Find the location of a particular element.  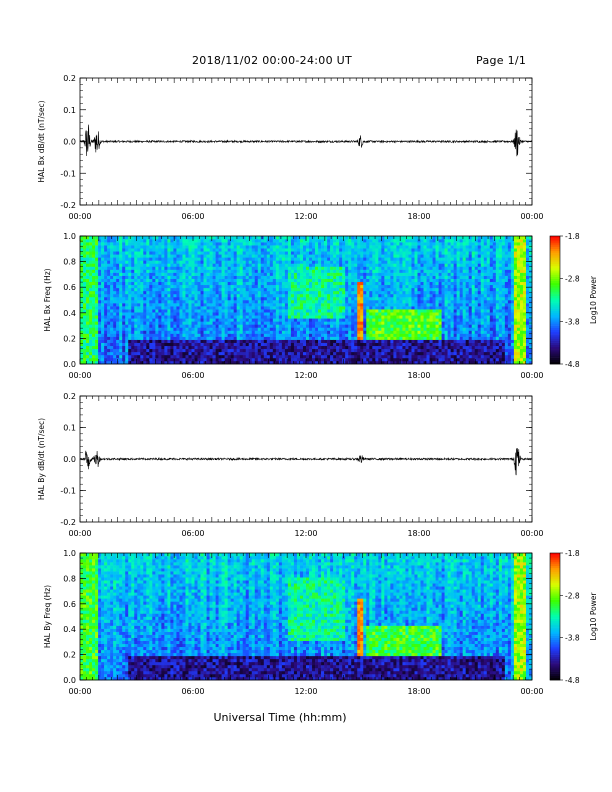

x-axis-panel-3: 00:00 06:00 12:00 18:00 00:00 is located at coordinates (306, 467).